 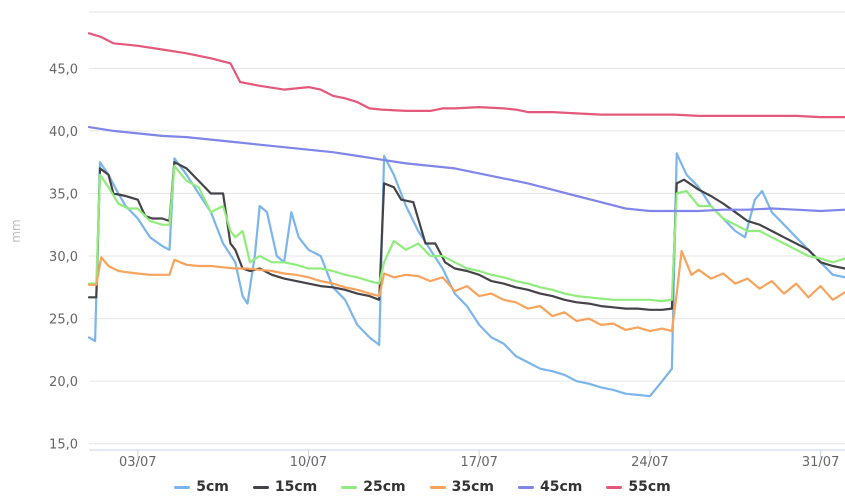 I want to click on legend-label: 25cm, so click(x=384, y=487).